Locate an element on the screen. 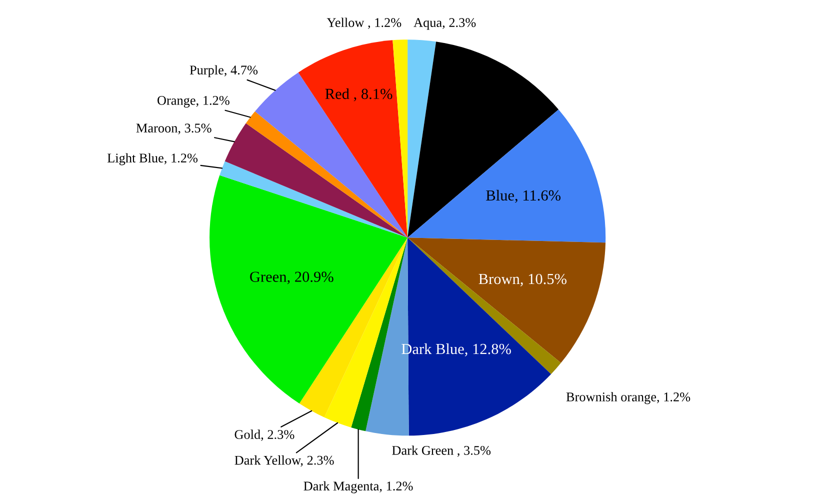  slice-label: Aqua, 2.3% is located at coordinates (445, 24).